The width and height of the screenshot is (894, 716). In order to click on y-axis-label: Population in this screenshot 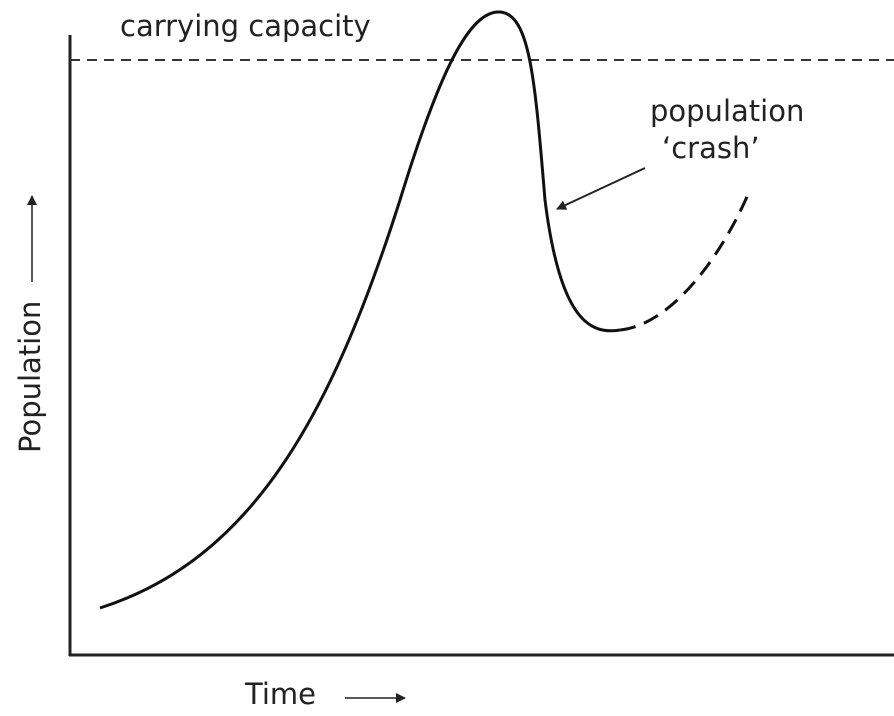, I will do `click(30, 377)`.